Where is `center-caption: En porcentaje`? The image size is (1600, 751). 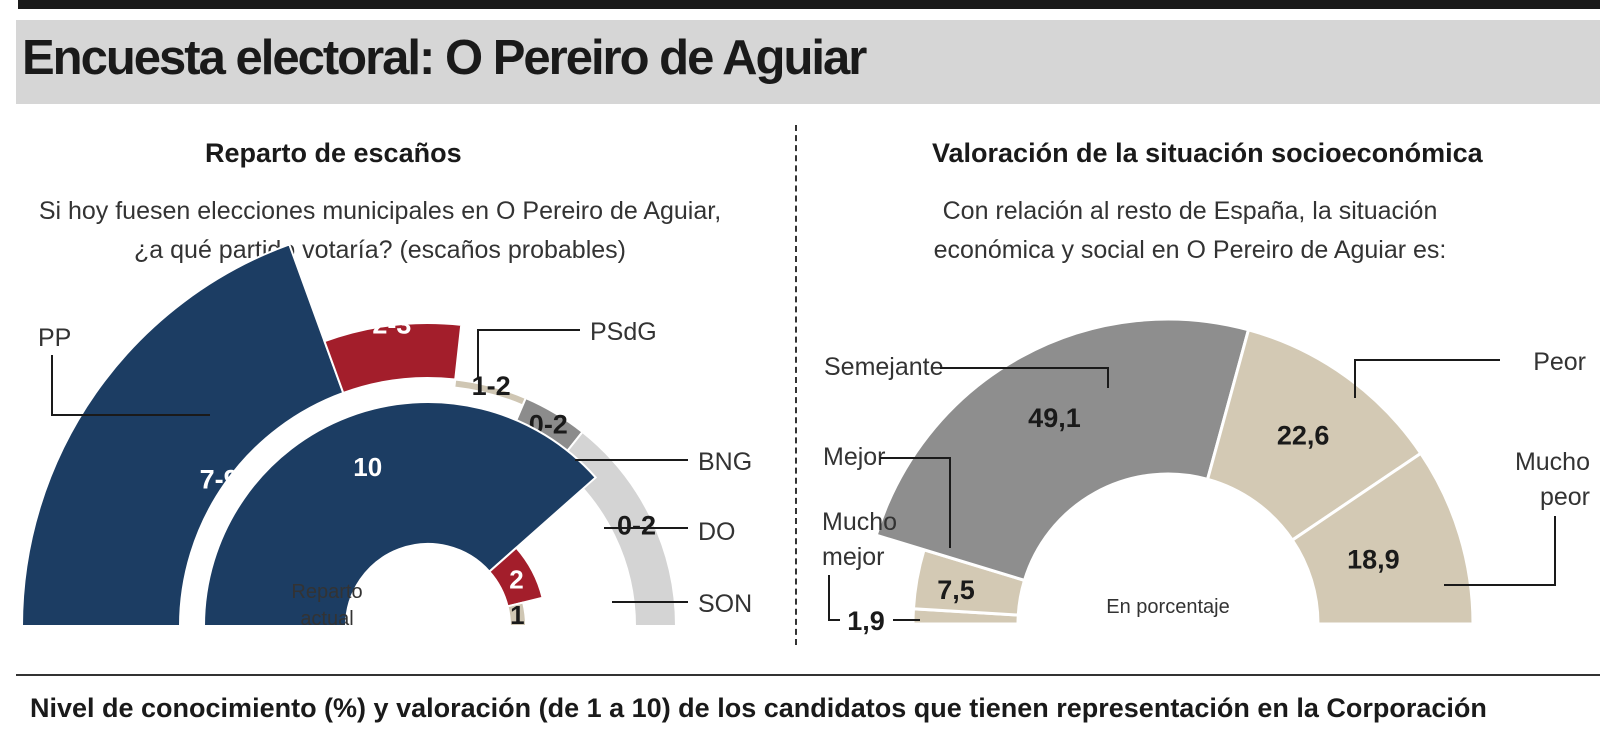
center-caption: En porcentaje is located at coordinates (1167, 607).